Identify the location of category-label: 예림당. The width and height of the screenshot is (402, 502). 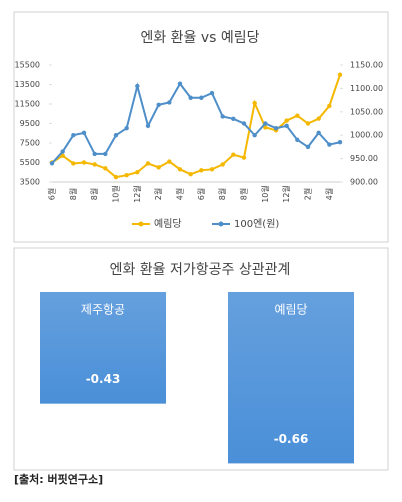
(290, 310).